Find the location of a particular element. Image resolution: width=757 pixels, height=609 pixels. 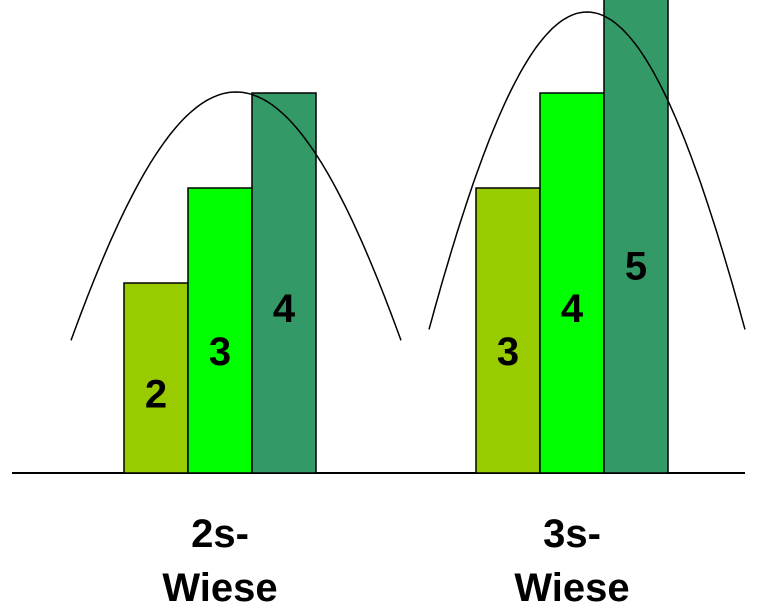

group-label-line1: 2s- is located at coordinates (220, 534).